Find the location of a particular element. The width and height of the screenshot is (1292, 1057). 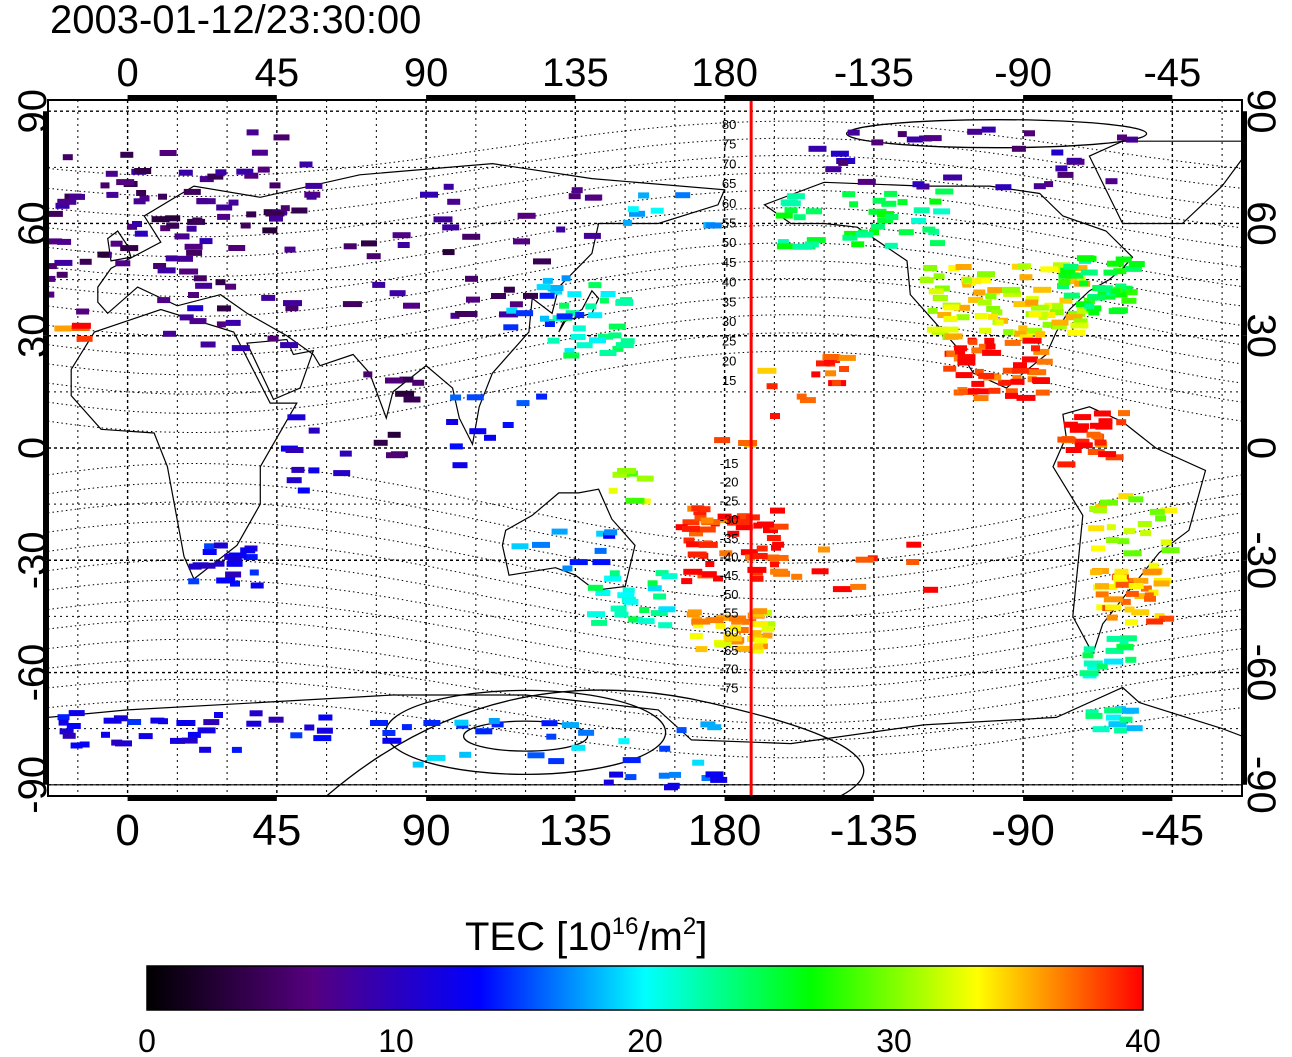

contour-label: -25 is located at coordinates (729, 500).